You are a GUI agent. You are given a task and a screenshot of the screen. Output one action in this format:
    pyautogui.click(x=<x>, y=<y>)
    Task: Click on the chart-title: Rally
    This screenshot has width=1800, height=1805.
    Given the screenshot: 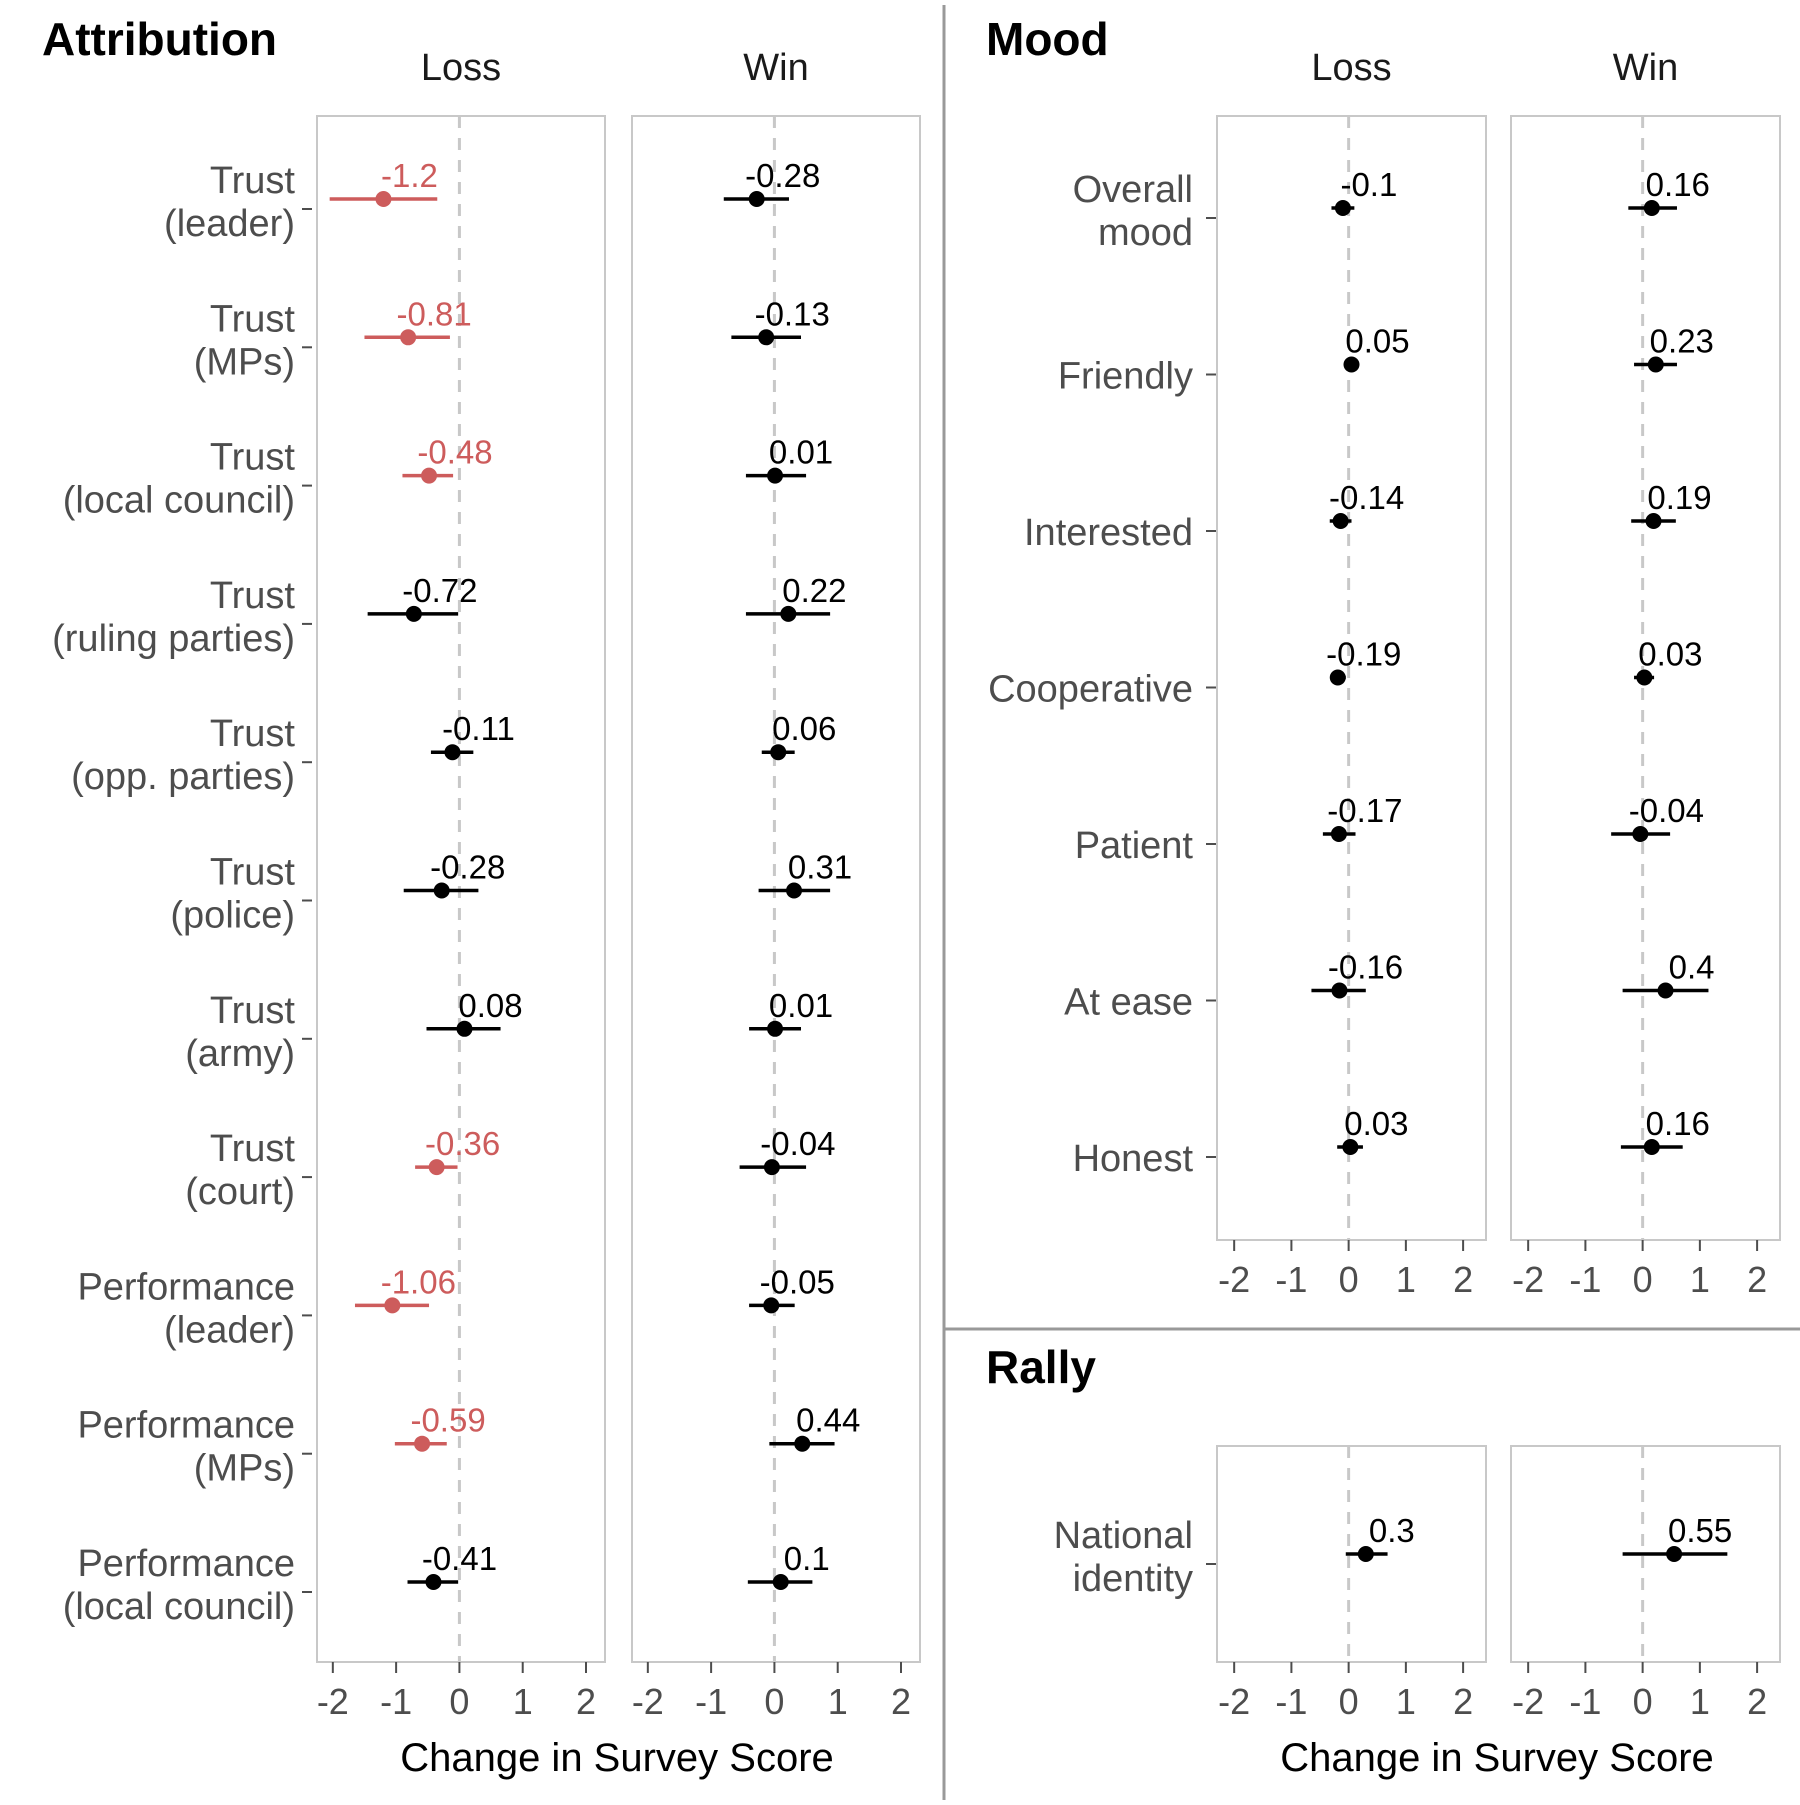 What is the action you would take?
    pyautogui.click(x=1041, y=1367)
    